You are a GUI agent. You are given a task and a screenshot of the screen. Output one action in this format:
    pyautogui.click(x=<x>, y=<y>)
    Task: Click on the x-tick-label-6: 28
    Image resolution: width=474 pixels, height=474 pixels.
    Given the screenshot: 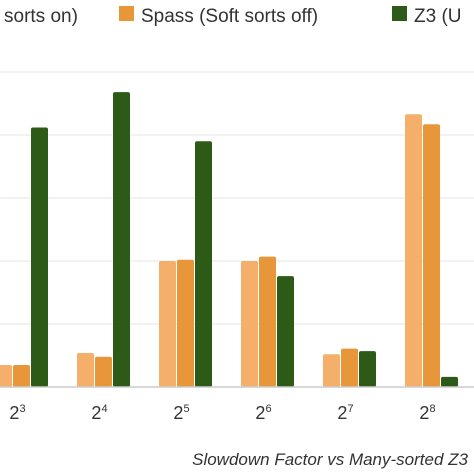 What is the action you would take?
    pyautogui.click(x=427, y=413)
    